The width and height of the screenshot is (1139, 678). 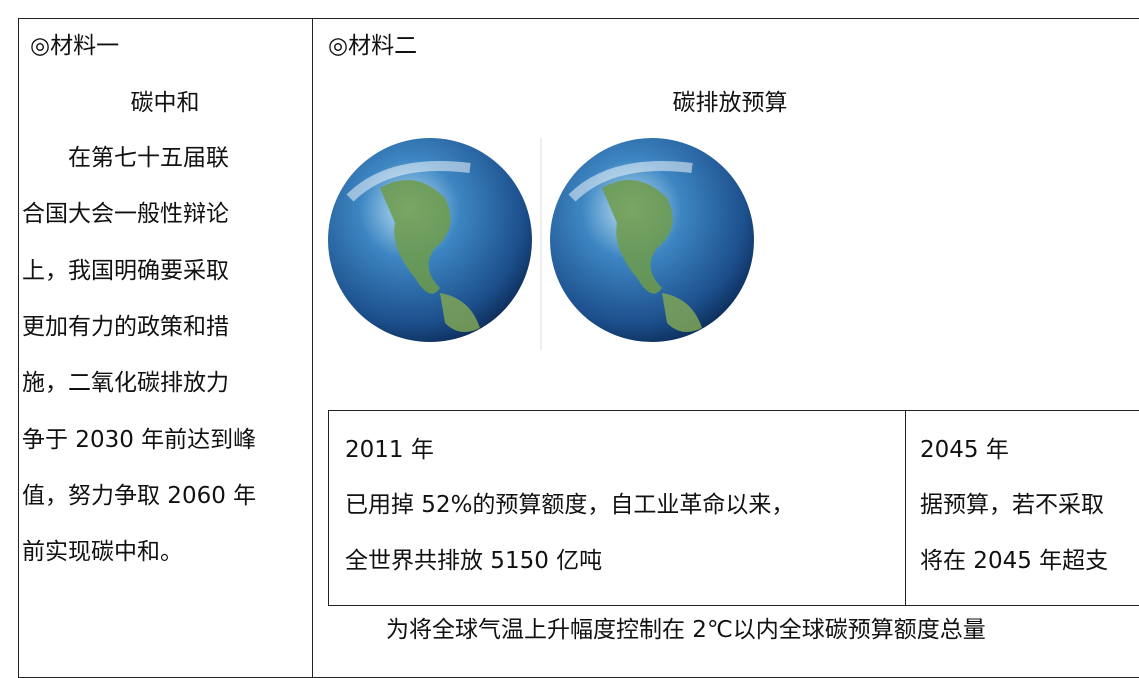 I want to click on cell-line: 已用掉 52%的预算额度，自工业革命以来，, so click(x=570, y=505).